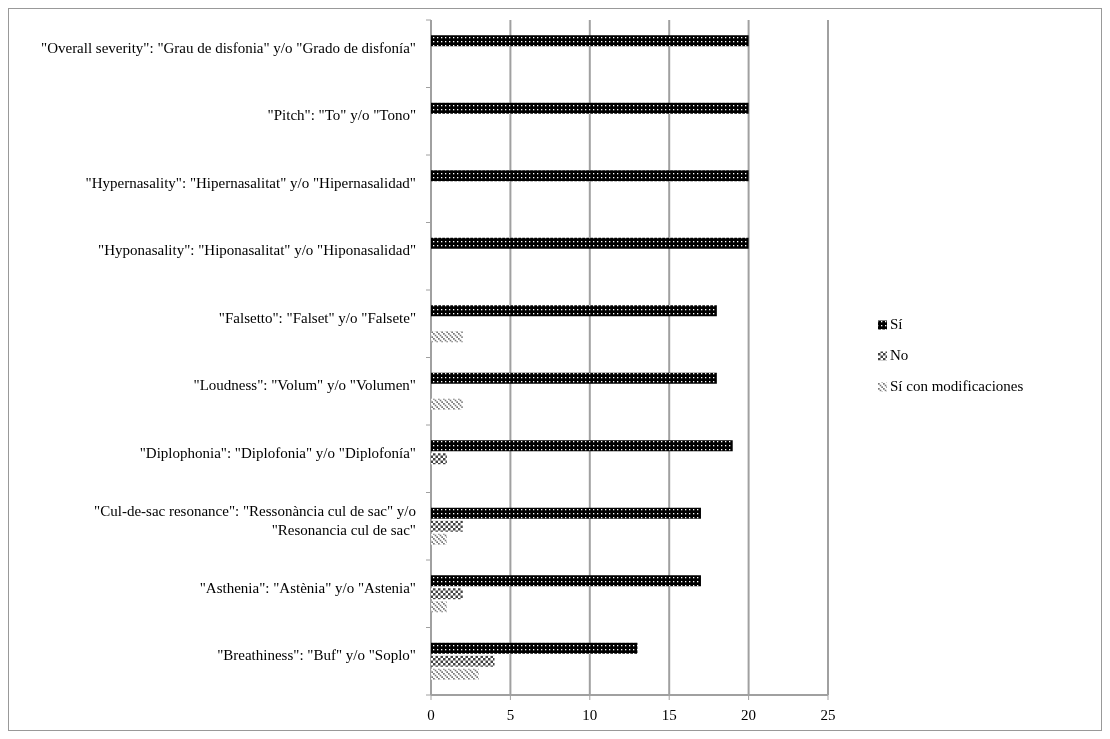  Describe the element at coordinates (749, 715) in the screenshot. I see `x-tick-label: 20` at that location.